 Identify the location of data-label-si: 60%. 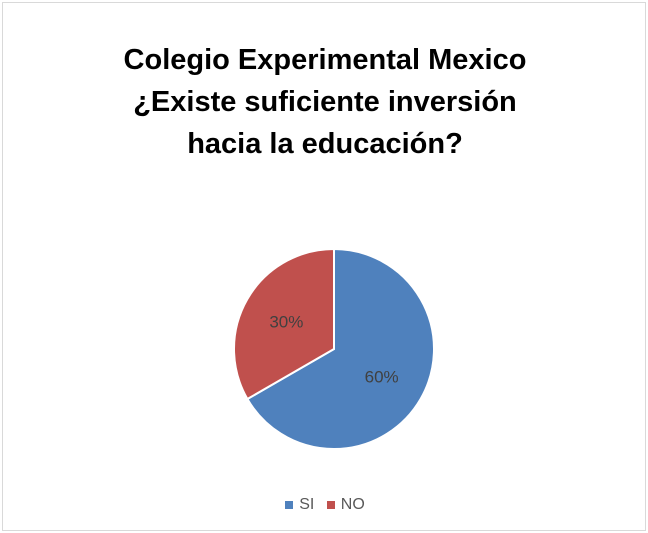
(382, 377).